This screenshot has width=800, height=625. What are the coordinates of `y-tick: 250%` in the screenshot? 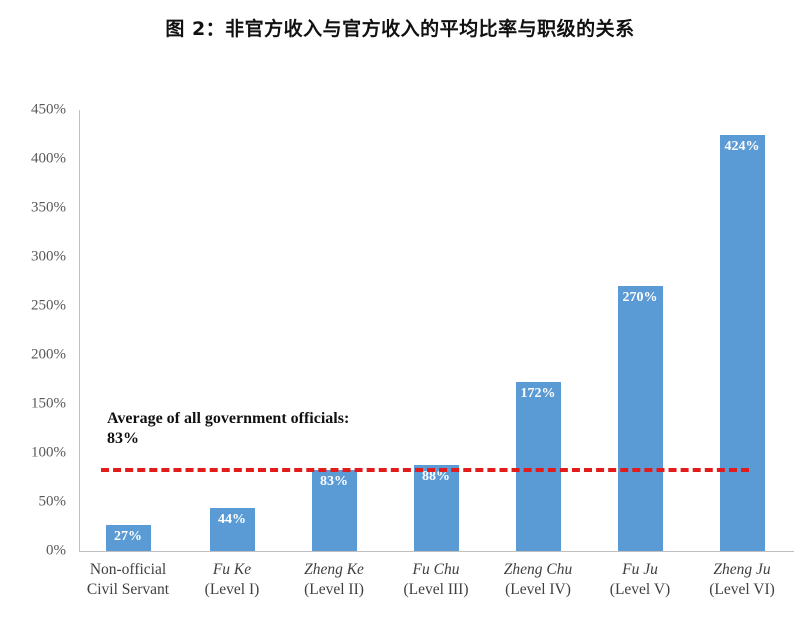 It's located at (48, 305).